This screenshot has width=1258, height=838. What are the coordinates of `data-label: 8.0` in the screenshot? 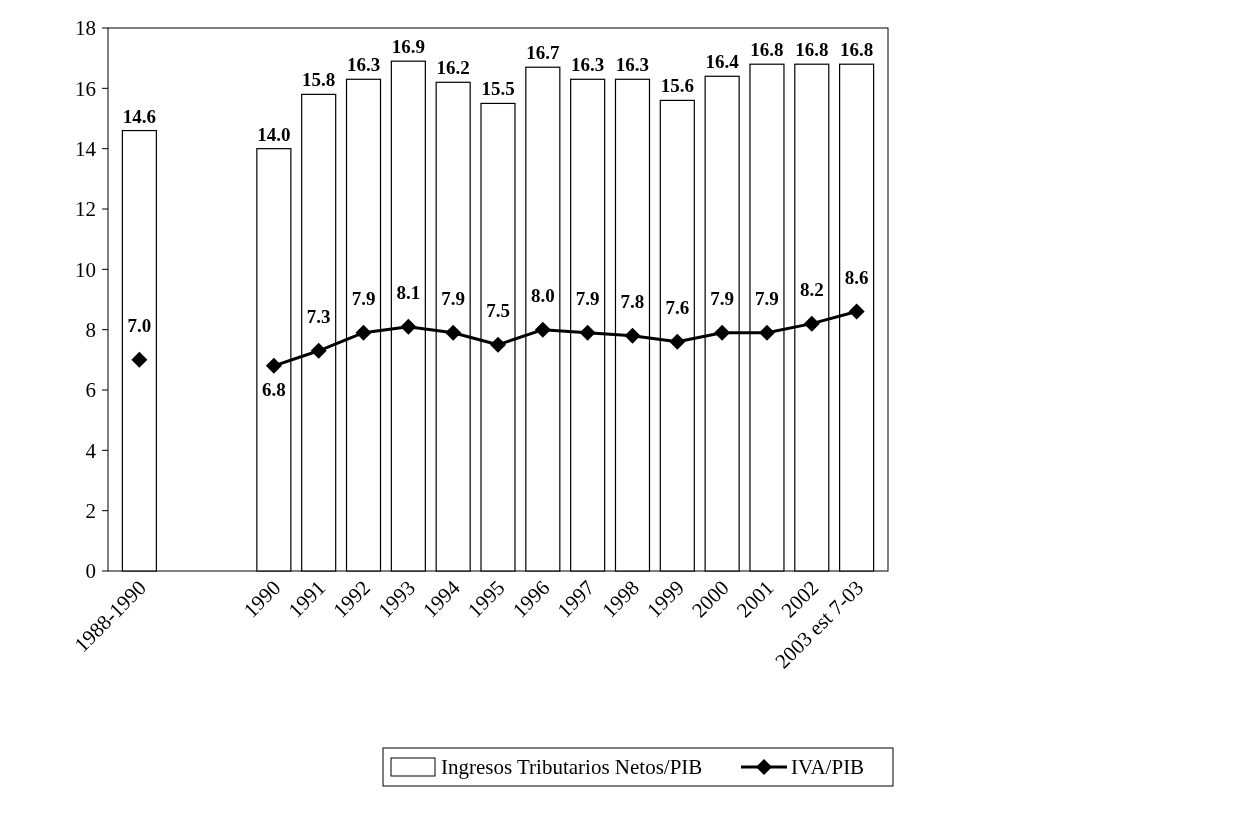 It's located at (542, 295).